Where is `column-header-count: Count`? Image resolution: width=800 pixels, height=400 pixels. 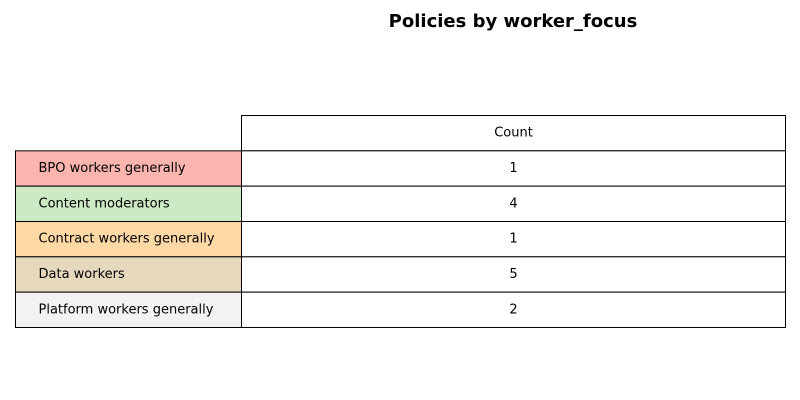
column-header-count: Count is located at coordinates (513, 133).